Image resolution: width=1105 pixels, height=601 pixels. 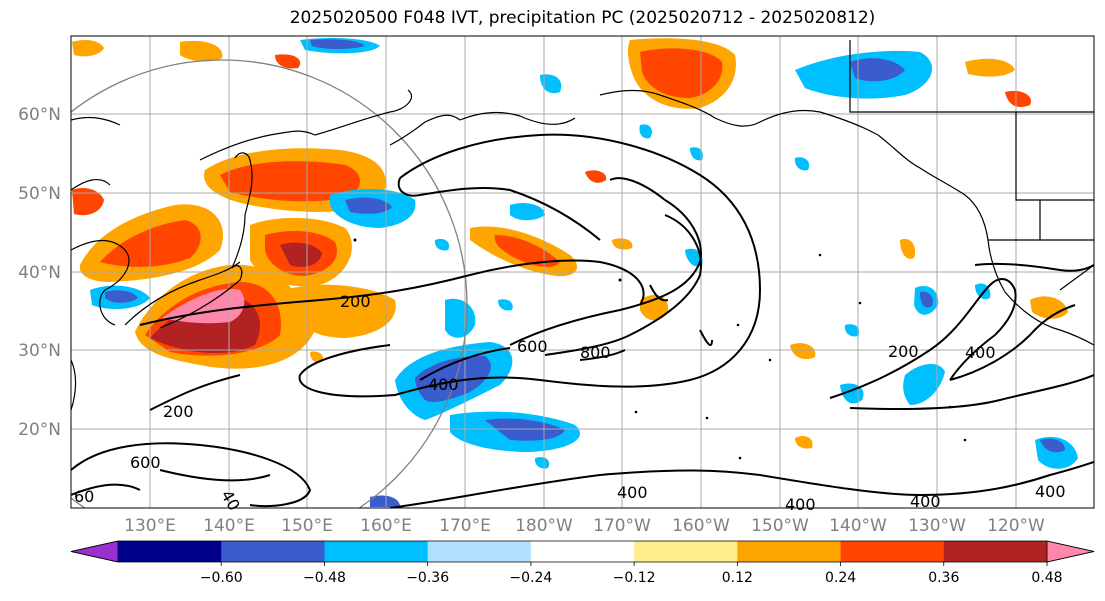 I want to click on lat-label: 30°N, so click(x=39, y=351).